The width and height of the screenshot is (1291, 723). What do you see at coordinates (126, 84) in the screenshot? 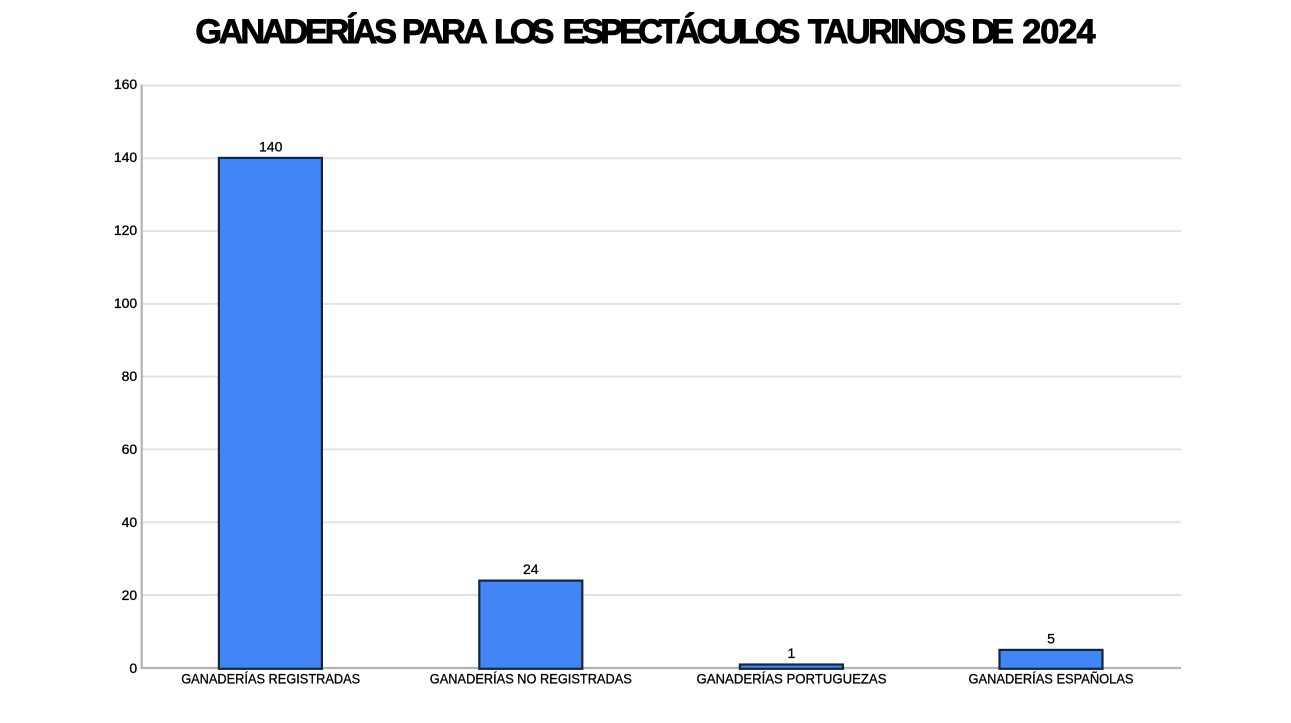
I see `svg-text: 160` at bounding box center [126, 84].